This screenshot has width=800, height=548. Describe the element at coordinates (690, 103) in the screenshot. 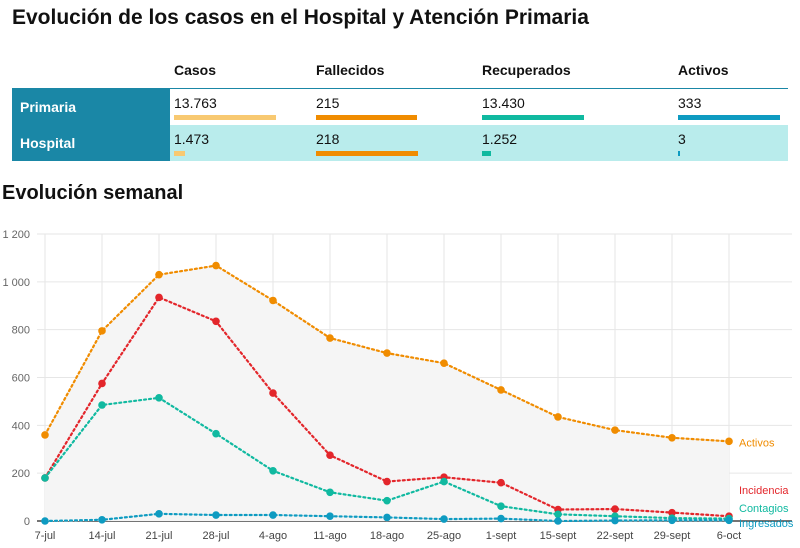

I see `value-primaria-activos: 333` at that location.